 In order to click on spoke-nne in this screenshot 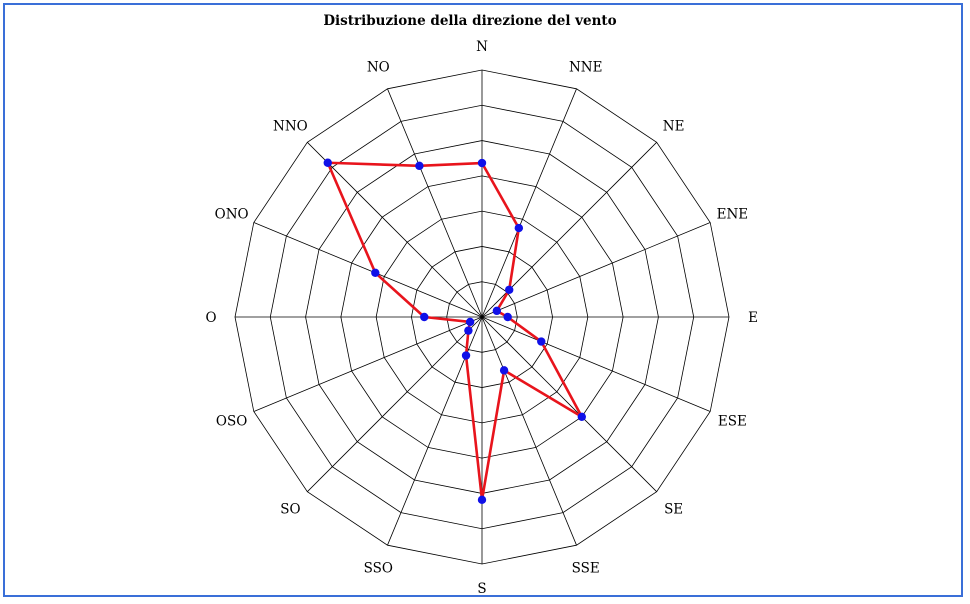, I will do `click(529, 203)`.